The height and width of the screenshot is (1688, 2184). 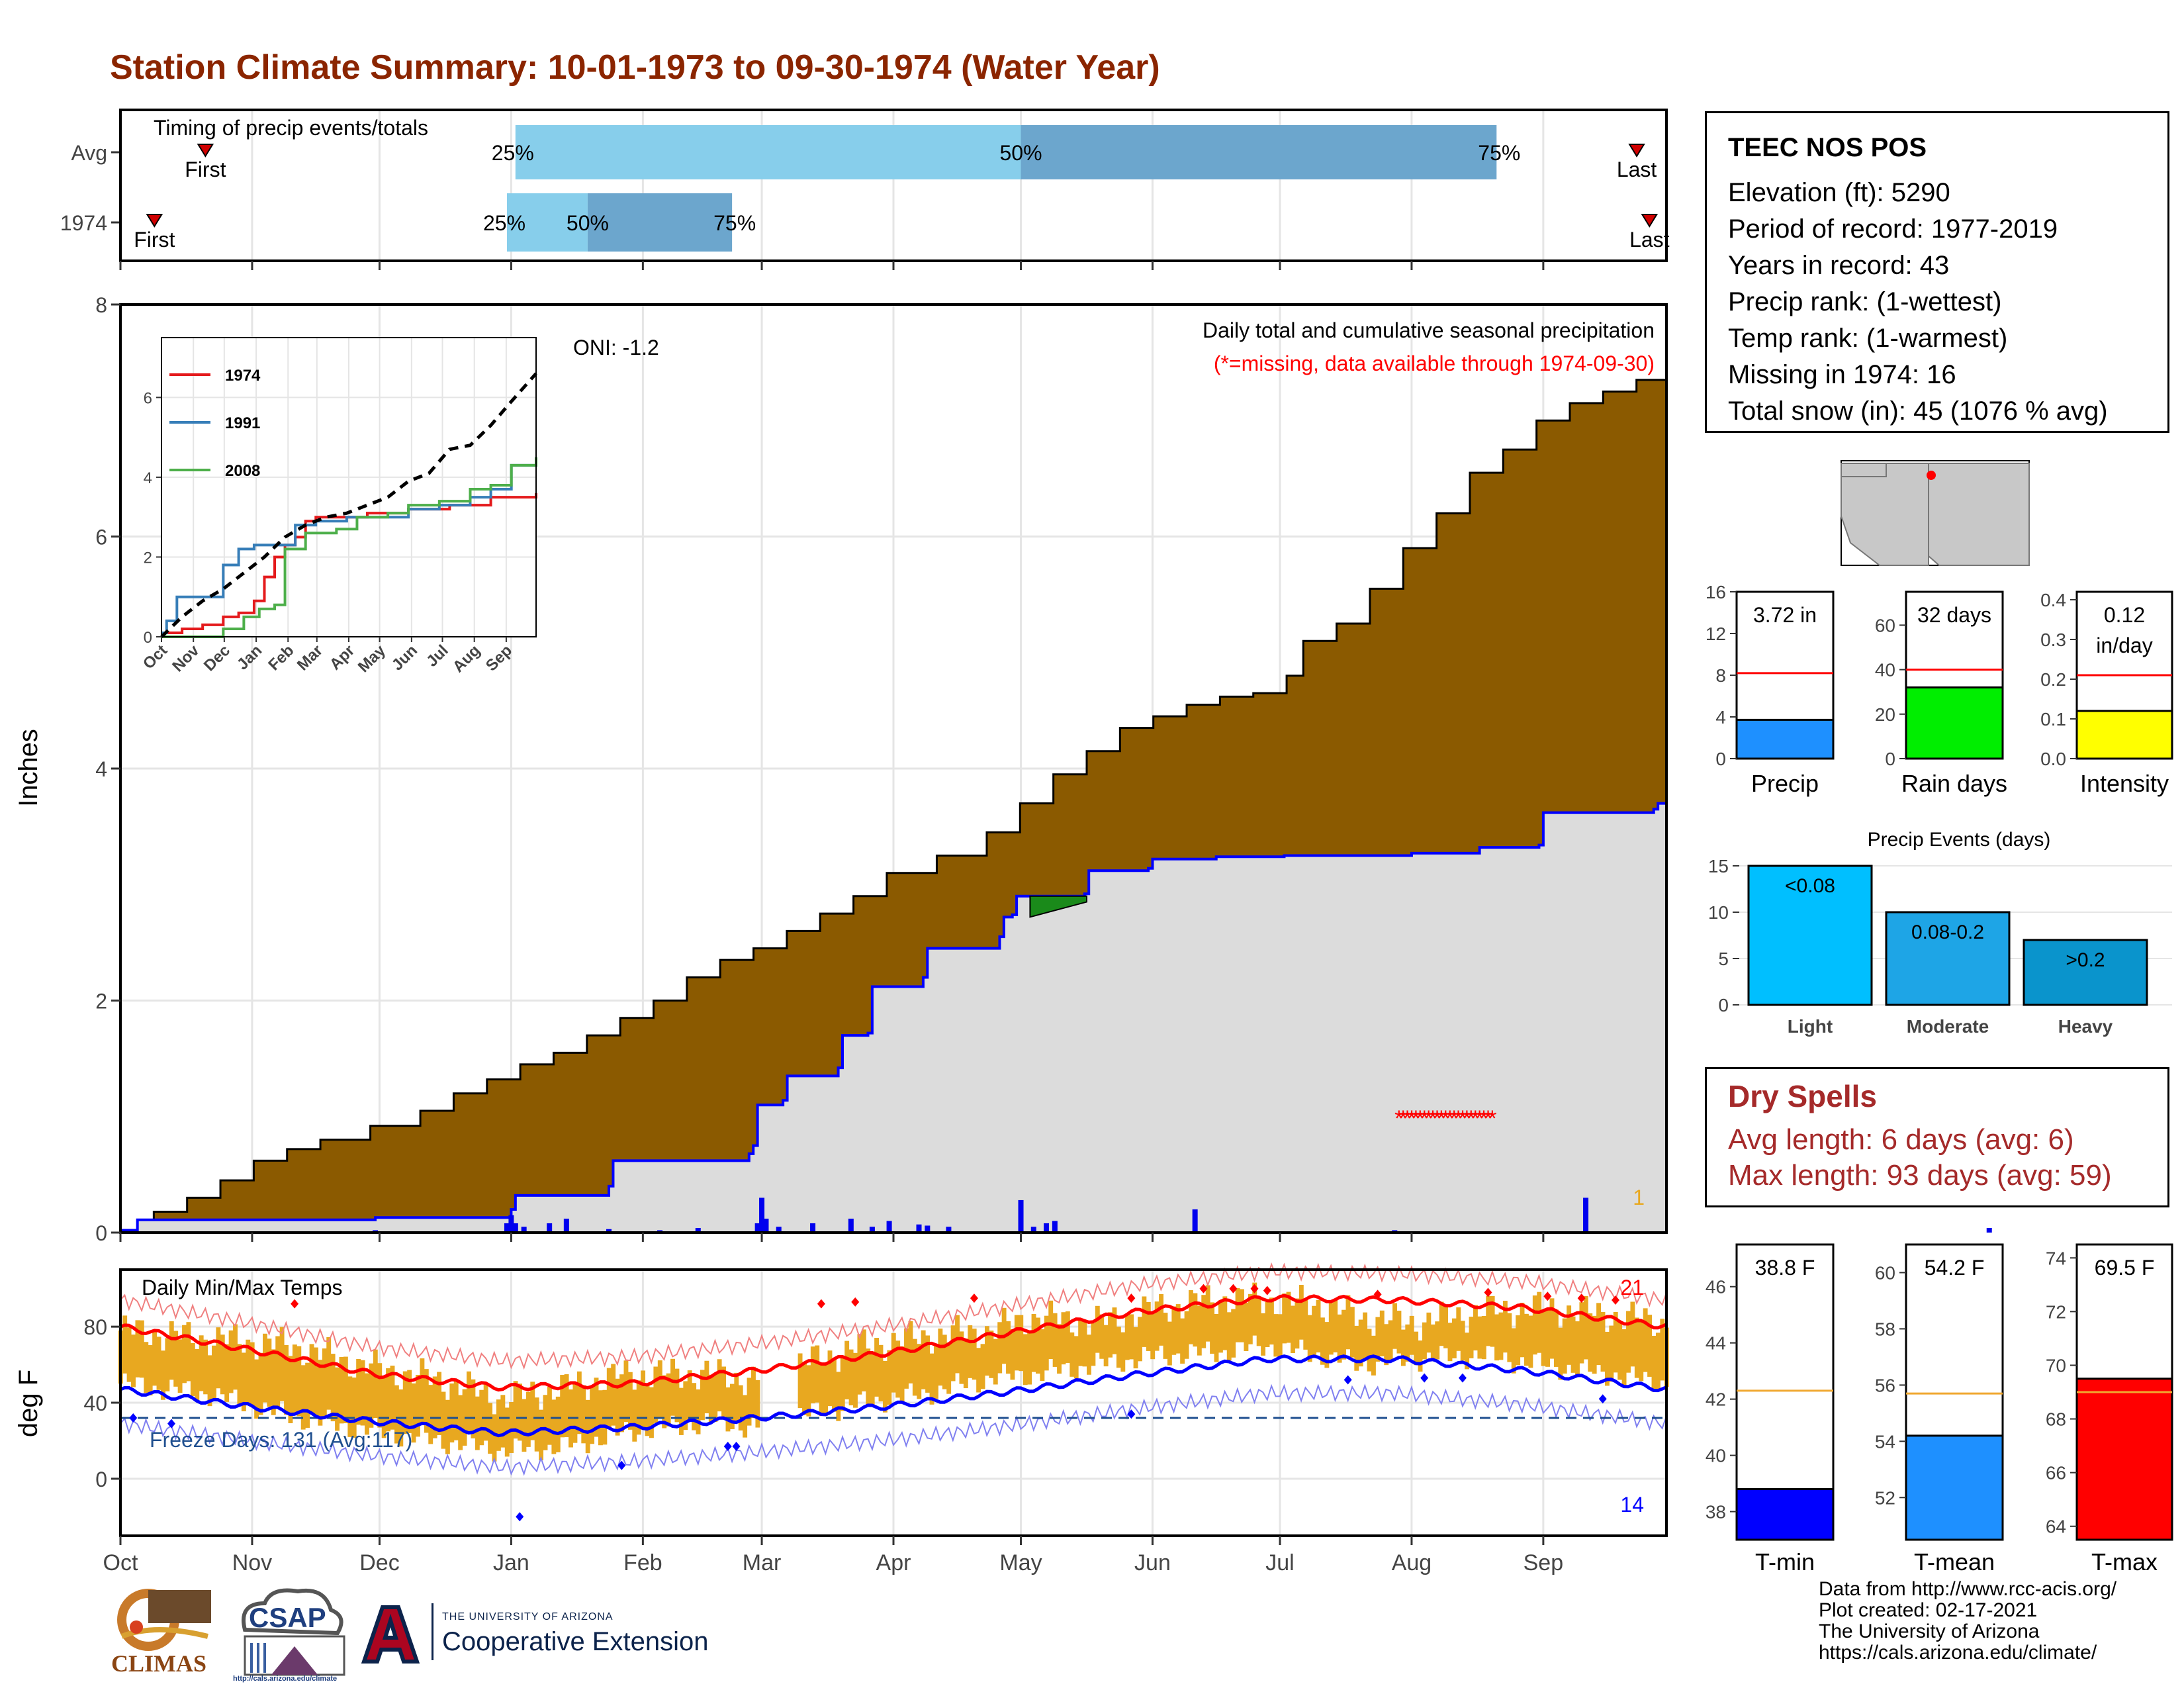 What do you see at coordinates (101, 1479) in the screenshot?
I see `temp-ytick-label-0: 0` at bounding box center [101, 1479].